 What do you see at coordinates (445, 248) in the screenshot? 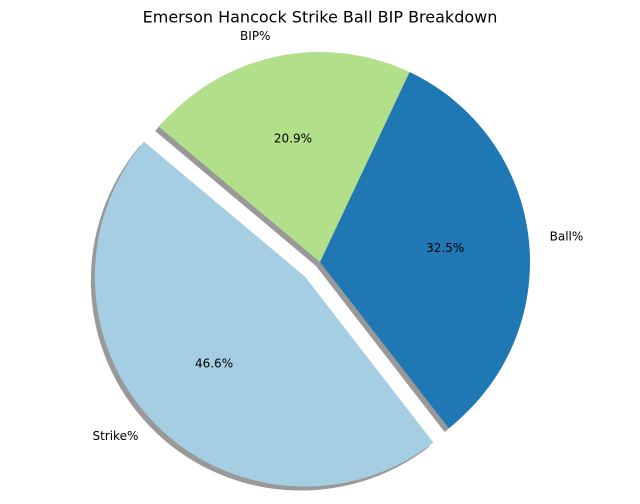
I see `value-label: 32.5%` at bounding box center [445, 248].